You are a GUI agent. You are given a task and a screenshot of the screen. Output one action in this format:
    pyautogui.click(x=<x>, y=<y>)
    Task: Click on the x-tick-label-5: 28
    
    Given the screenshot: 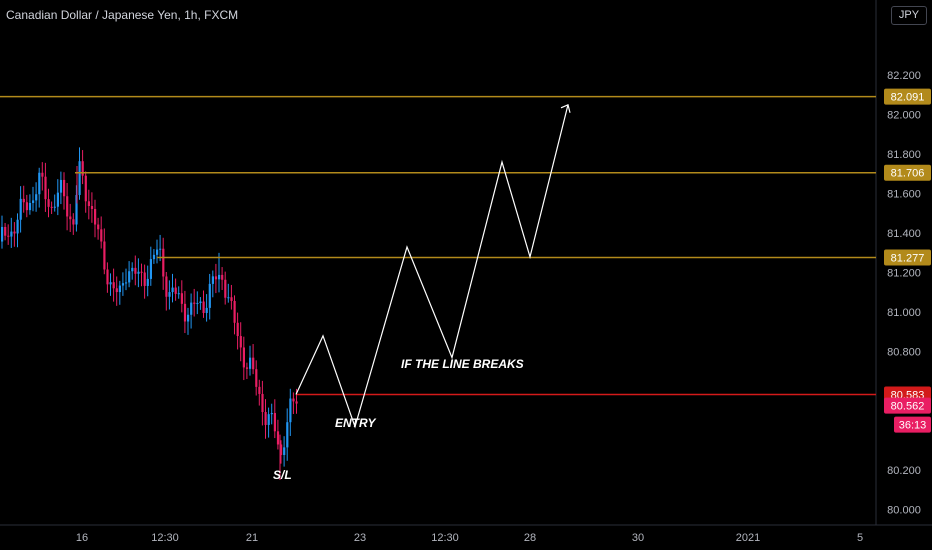 What is the action you would take?
    pyautogui.click(x=530, y=538)
    